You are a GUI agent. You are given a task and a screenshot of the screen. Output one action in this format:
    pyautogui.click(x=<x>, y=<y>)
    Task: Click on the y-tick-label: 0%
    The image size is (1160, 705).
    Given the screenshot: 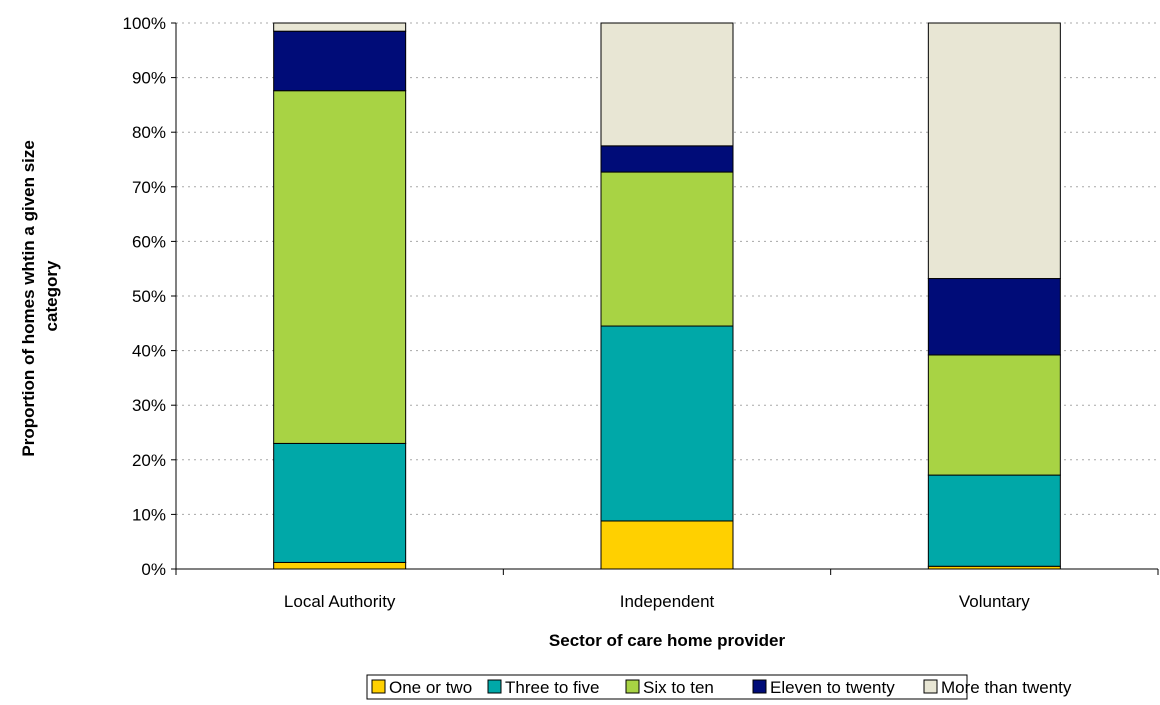 What is the action you would take?
    pyautogui.click(x=153, y=569)
    